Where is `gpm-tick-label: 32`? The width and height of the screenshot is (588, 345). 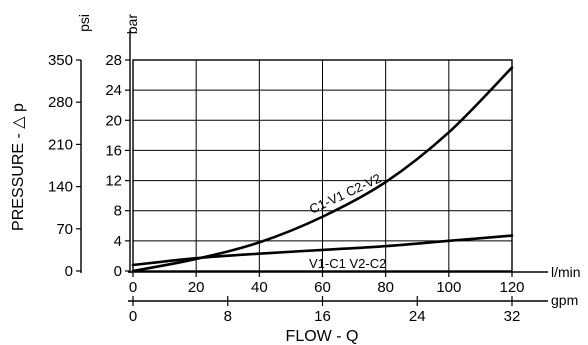 gpm-tick-label: 32 is located at coordinates (512, 316).